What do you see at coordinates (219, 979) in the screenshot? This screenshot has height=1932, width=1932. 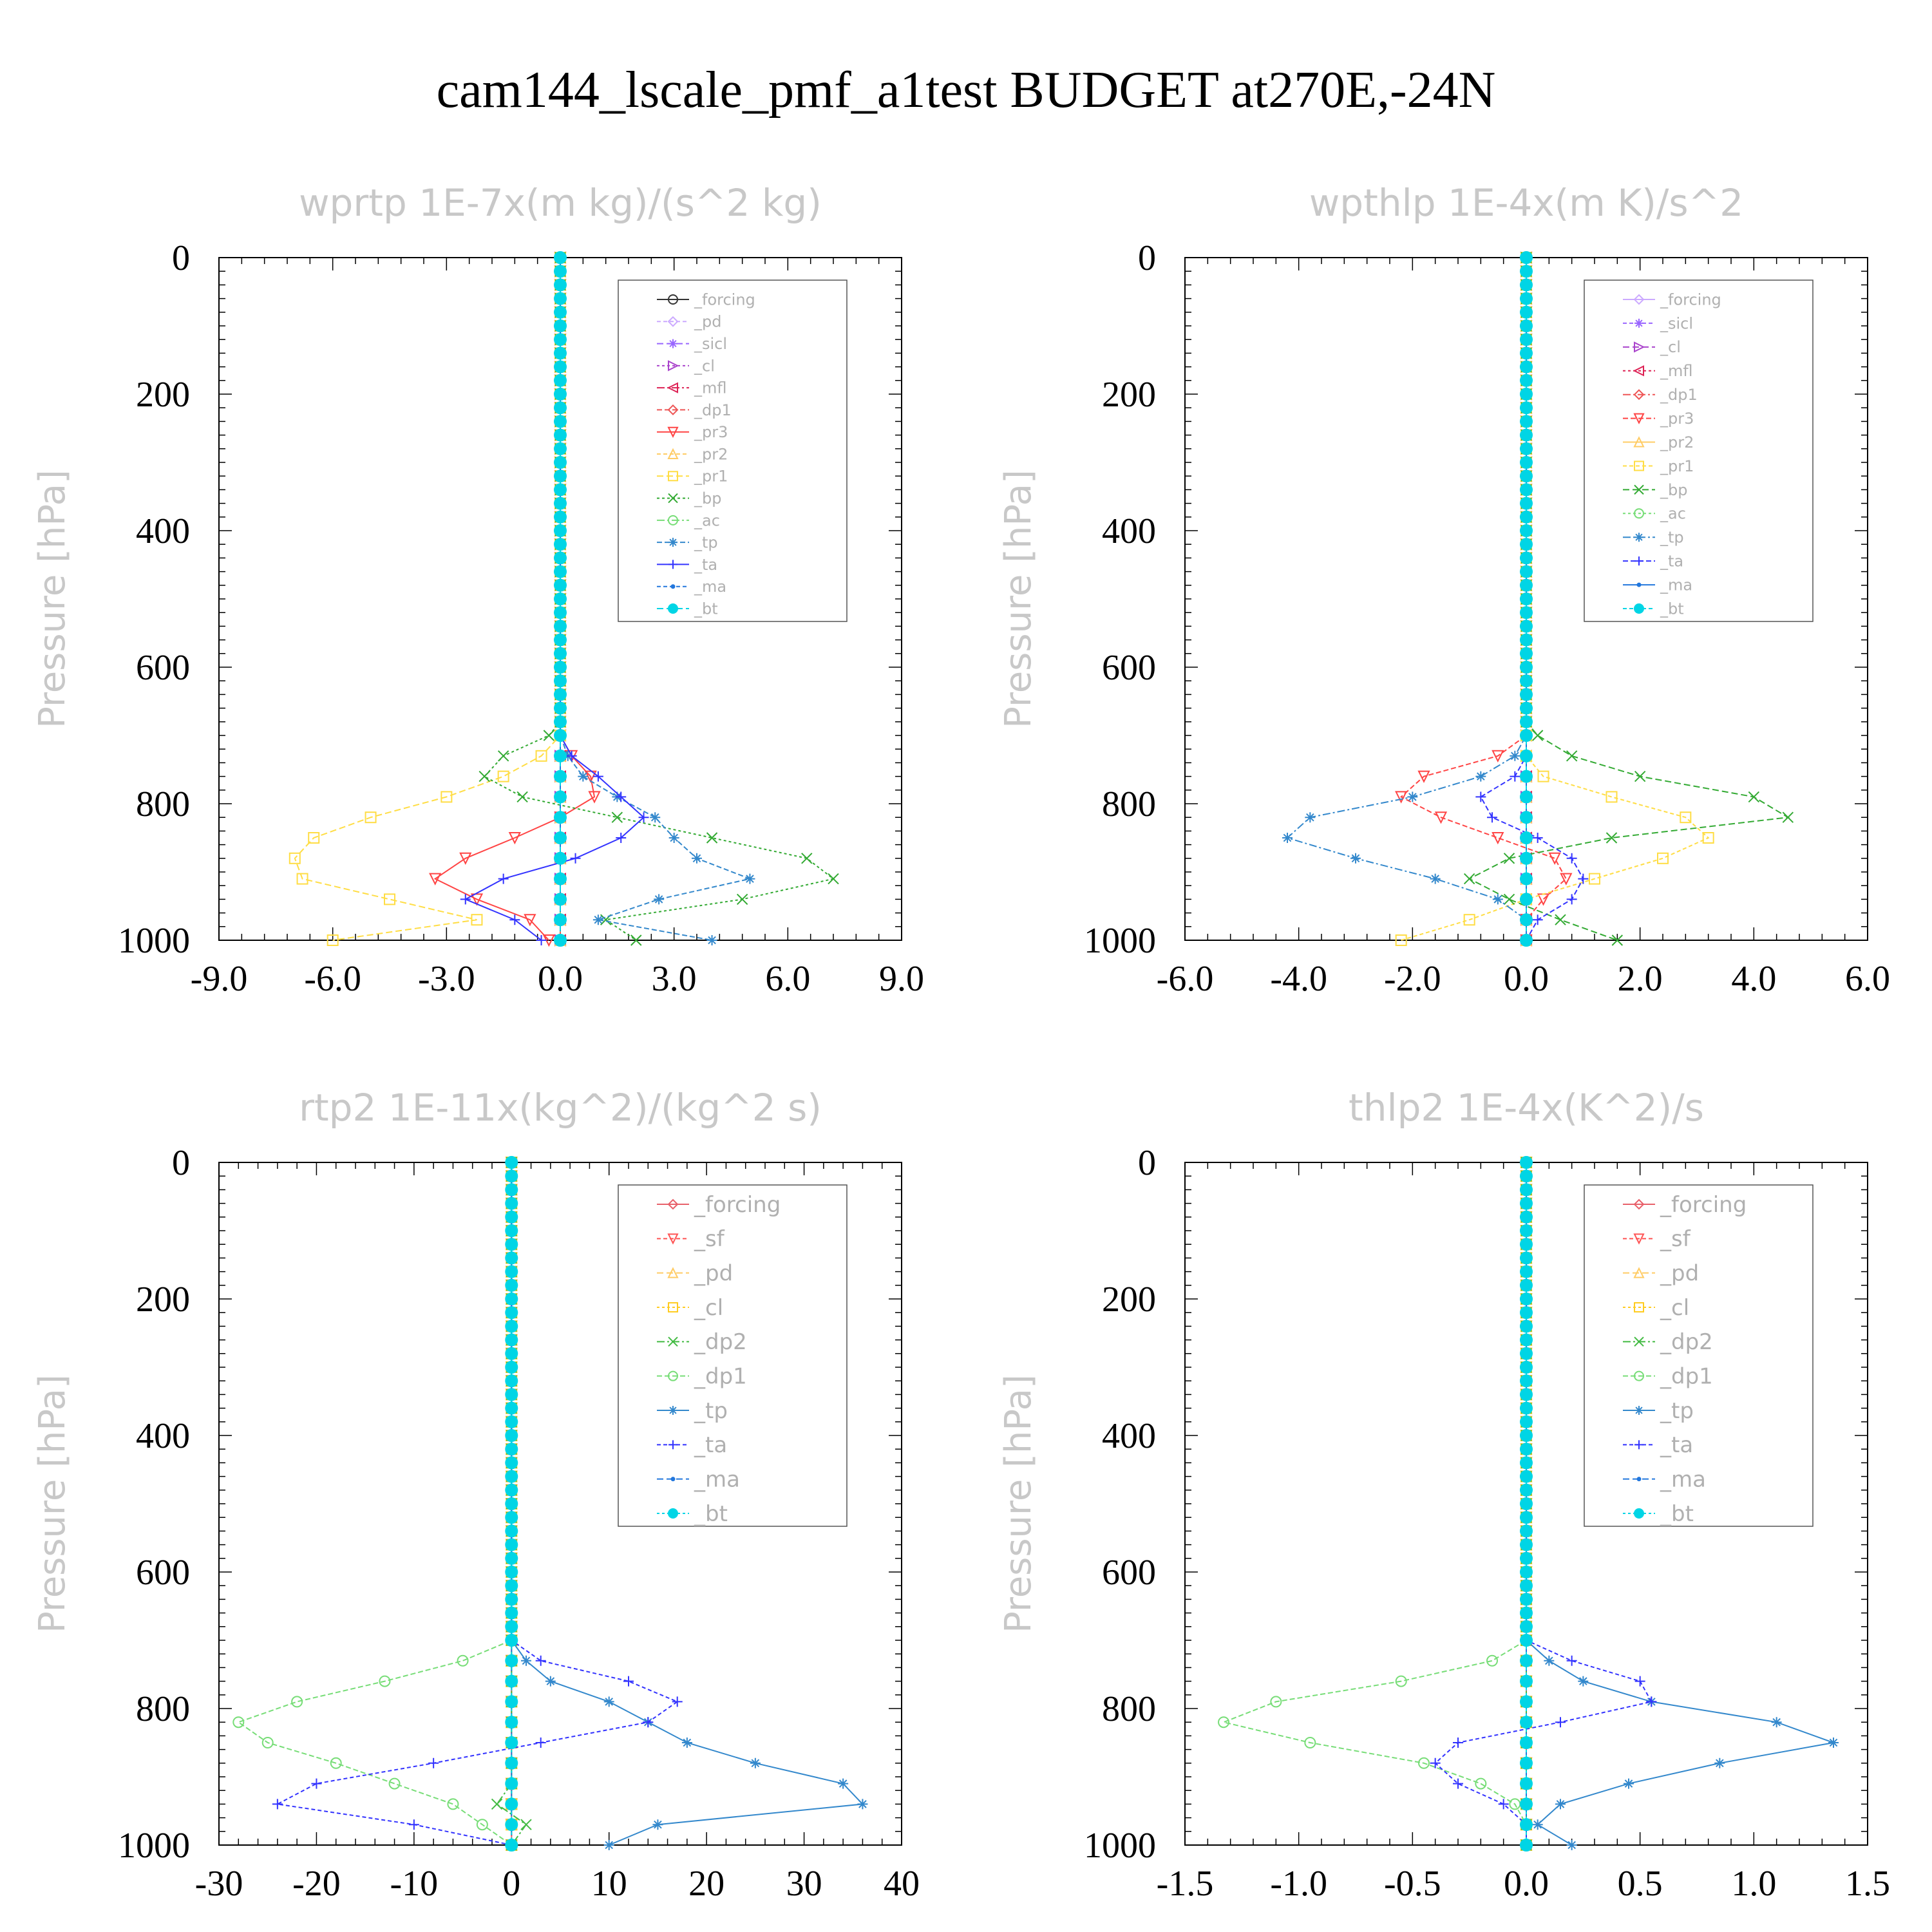 I see `x-tick-label: -9.0` at bounding box center [219, 979].